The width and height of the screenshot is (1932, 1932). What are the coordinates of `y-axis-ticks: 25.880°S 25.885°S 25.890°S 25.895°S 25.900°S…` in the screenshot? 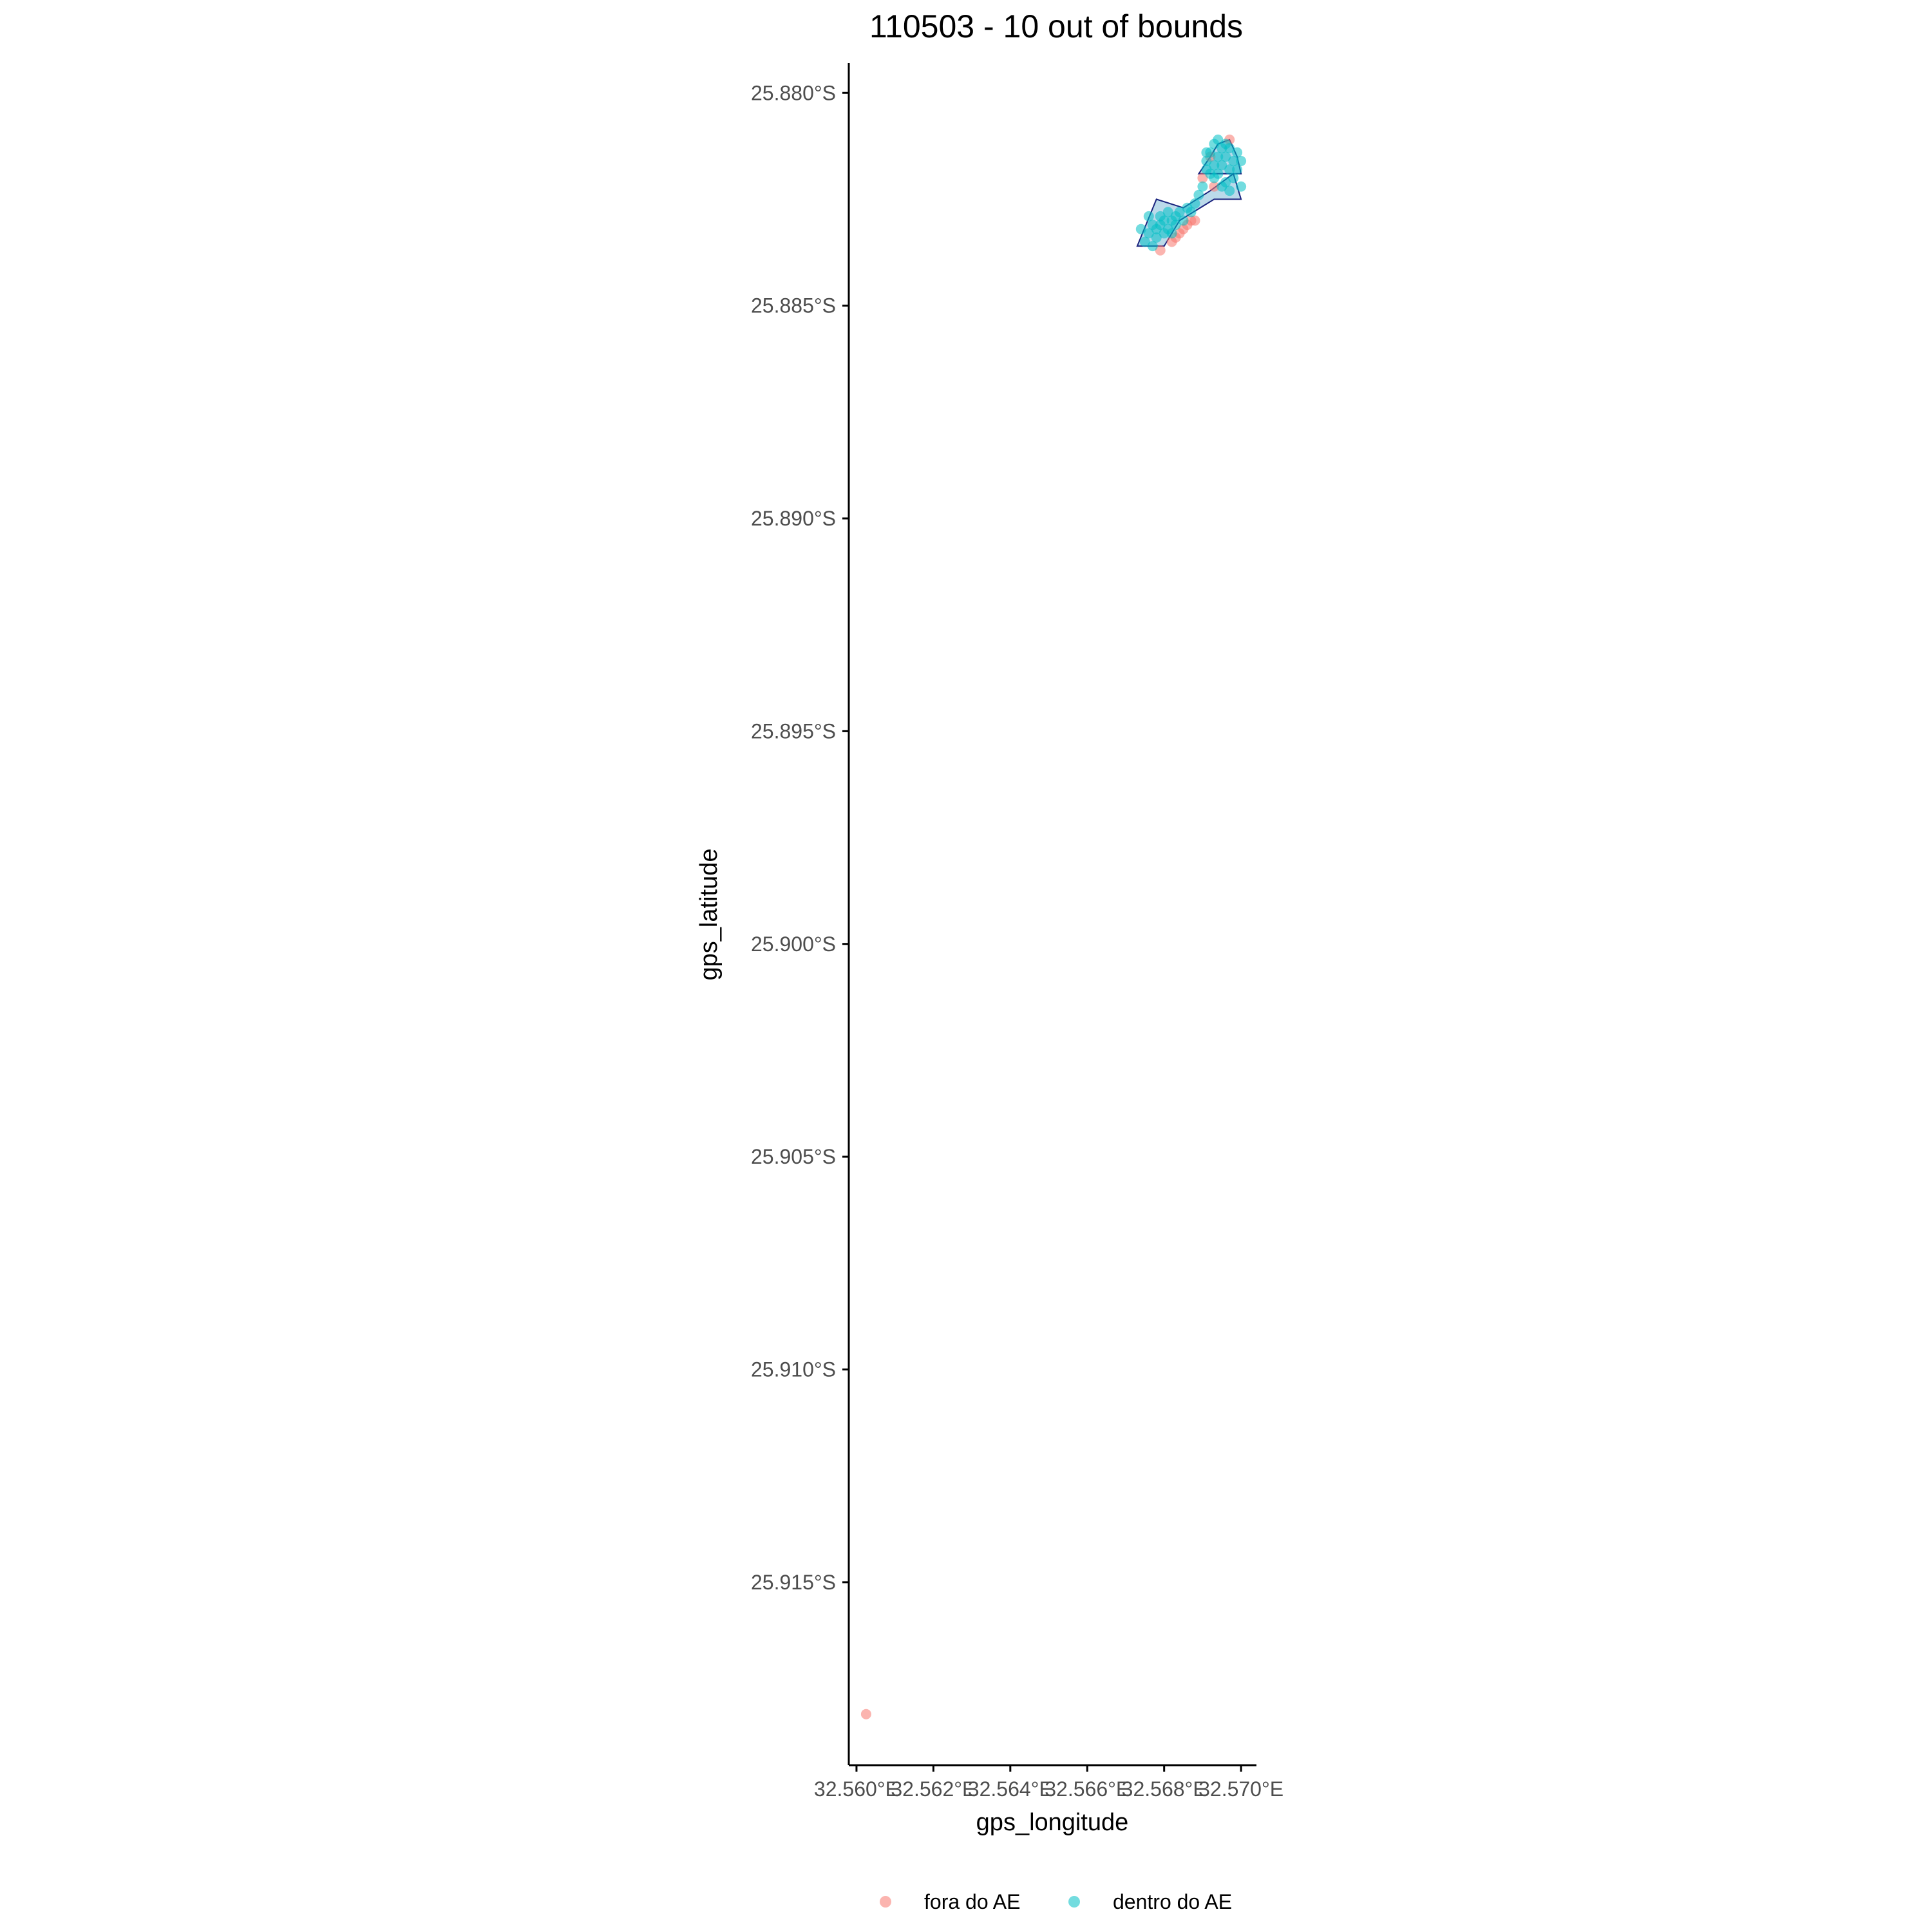 It's located at (800, 838).